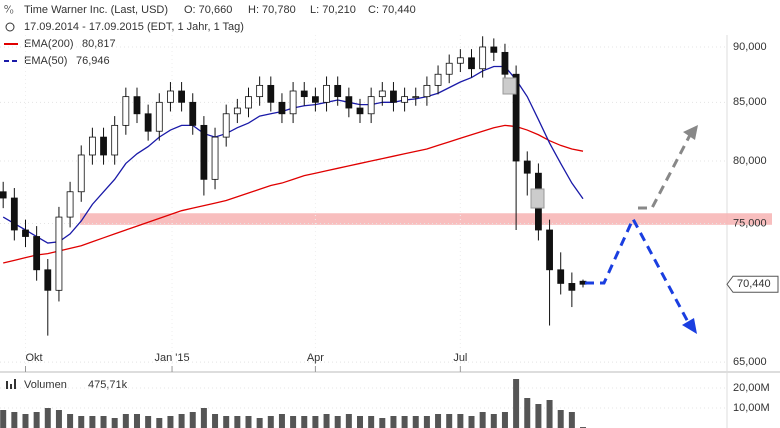 This screenshot has width=780, height=428. What do you see at coordinates (272, 10) in the screenshot?
I see `ohlc-high: H: 70,780` at bounding box center [272, 10].